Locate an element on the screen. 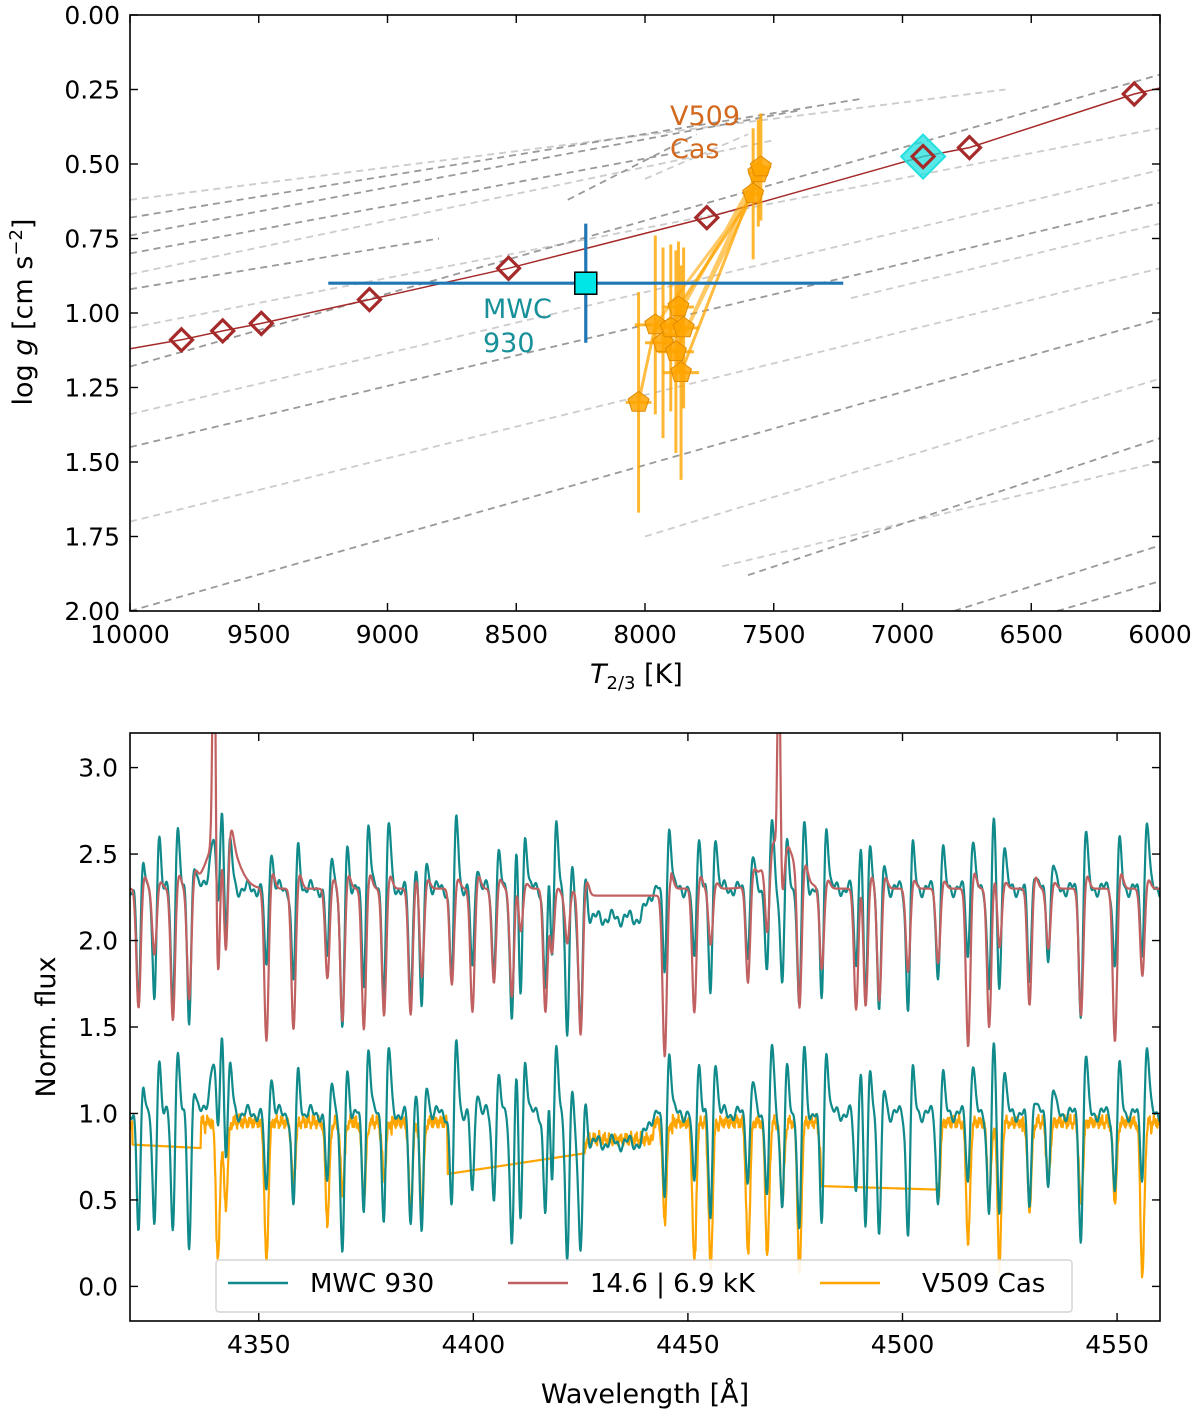 Image resolution: width=1200 pixels, height=1416 pixels. bot-ytick-label-0: 0.0 is located at coordinates (98, 1286).